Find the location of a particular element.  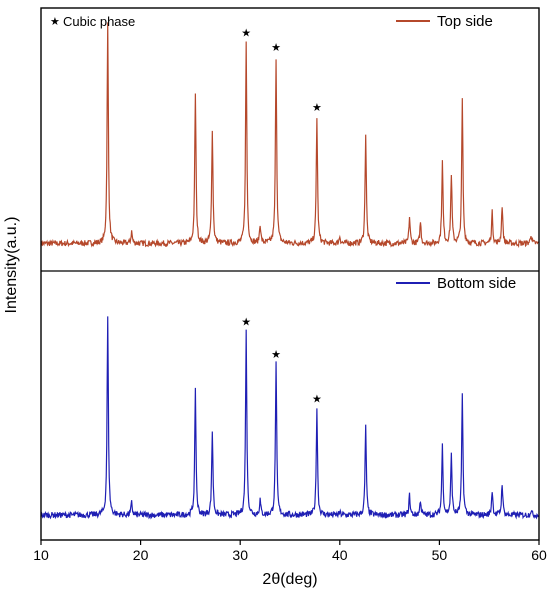

x-tick-label-40: 40 is located at coordinates (340, 555).